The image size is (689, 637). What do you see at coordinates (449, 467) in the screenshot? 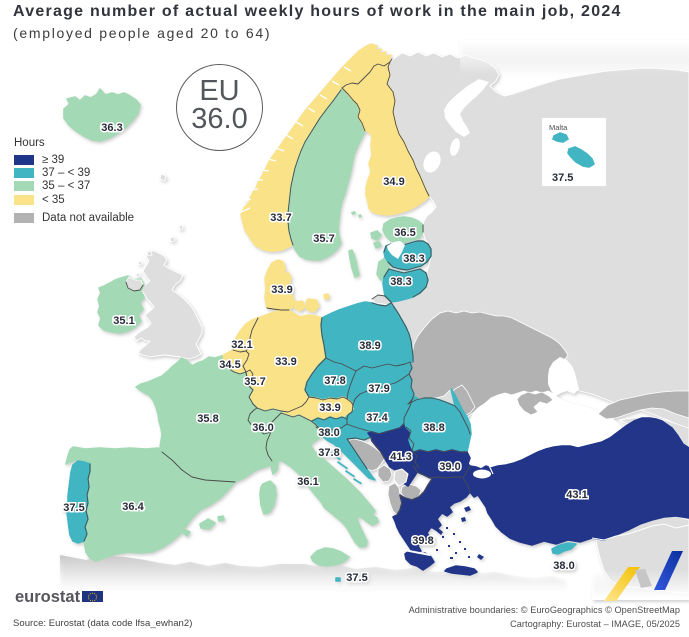
I see `svg-text: 39.0` at bounding box center [449, 467].